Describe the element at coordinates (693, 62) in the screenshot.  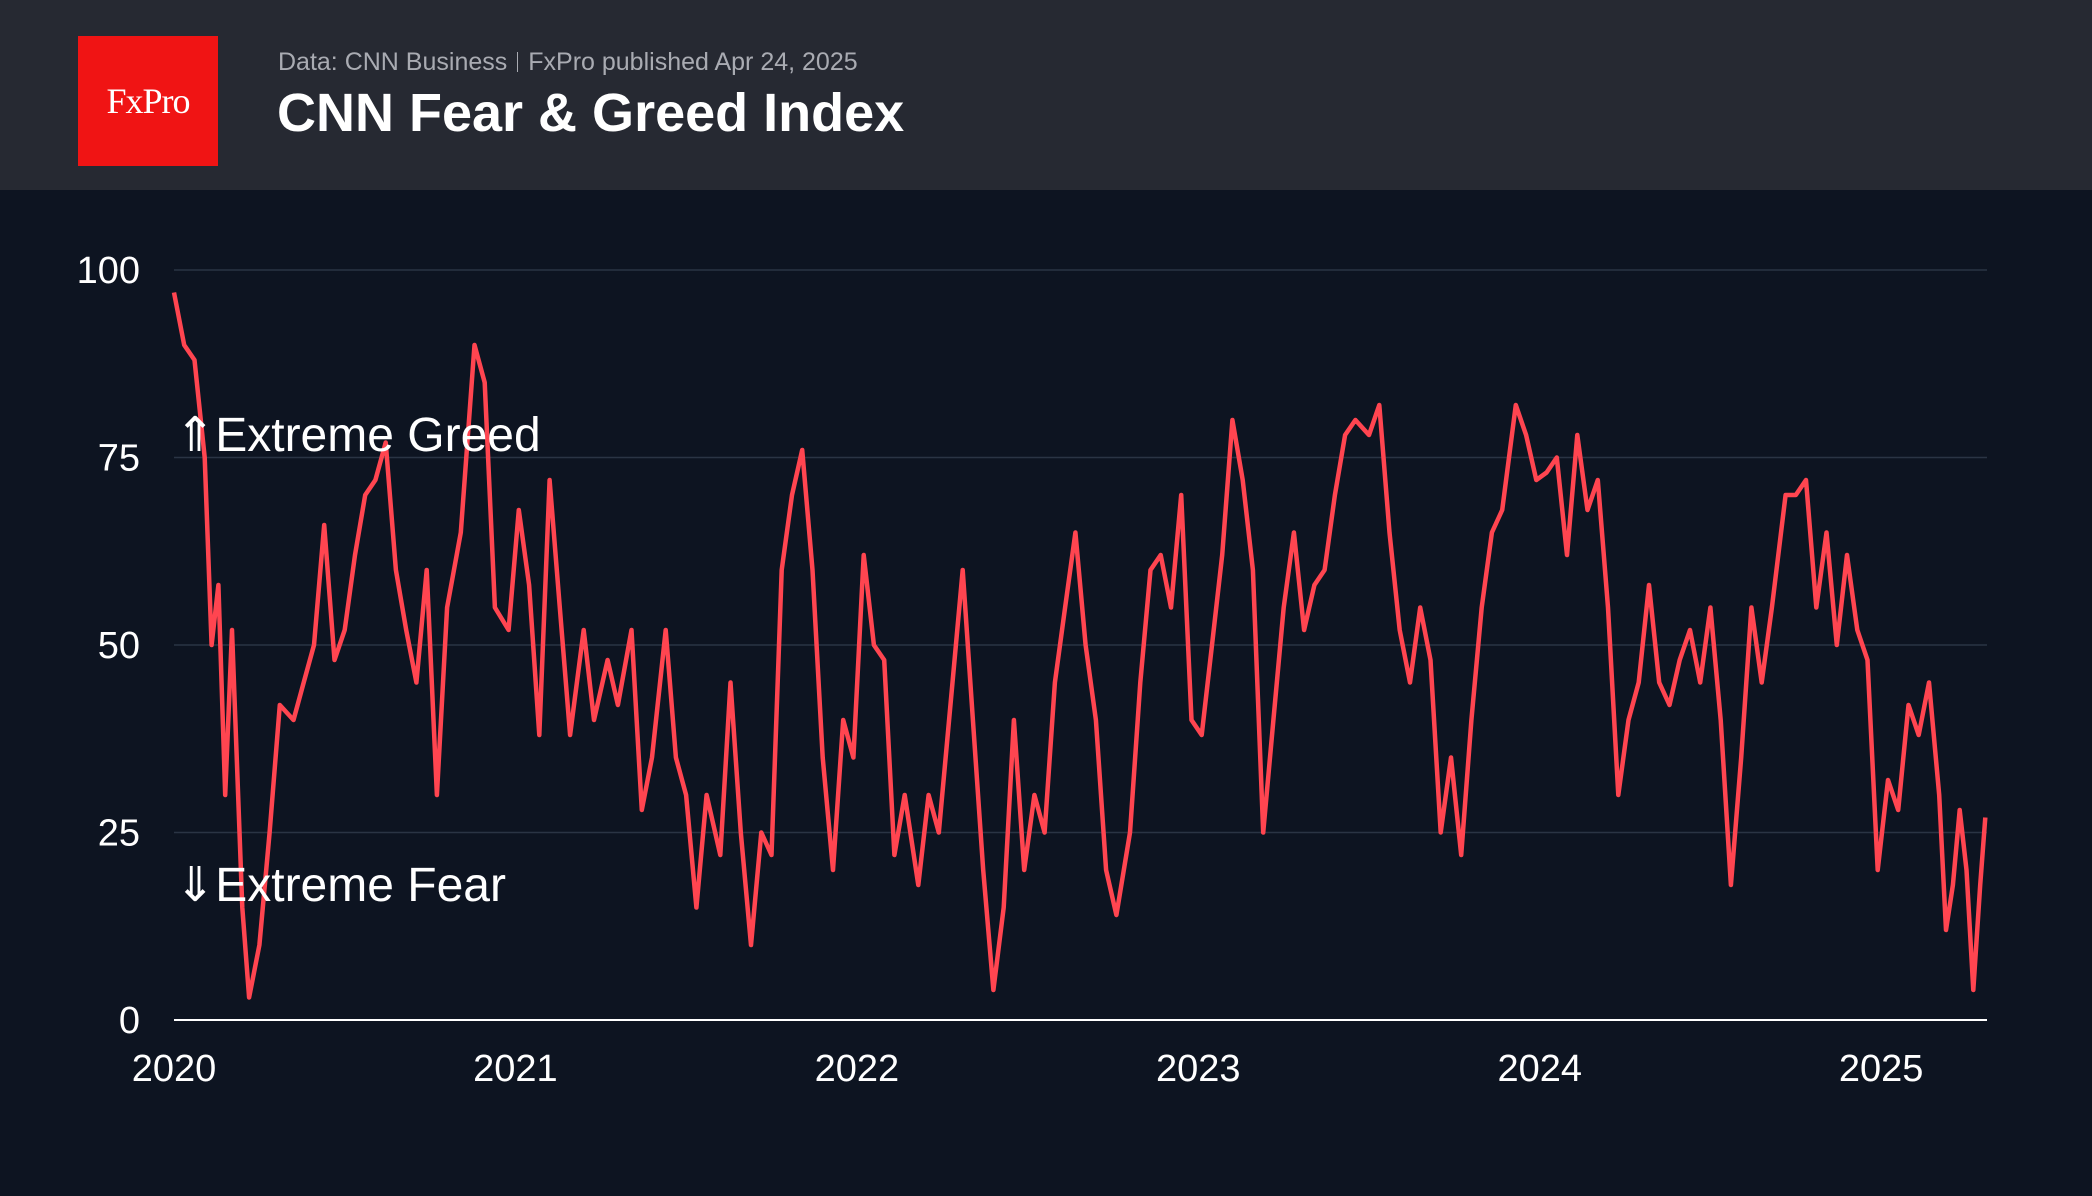
I see `published-date: FxPro published Apr 24, 2025` at that location.